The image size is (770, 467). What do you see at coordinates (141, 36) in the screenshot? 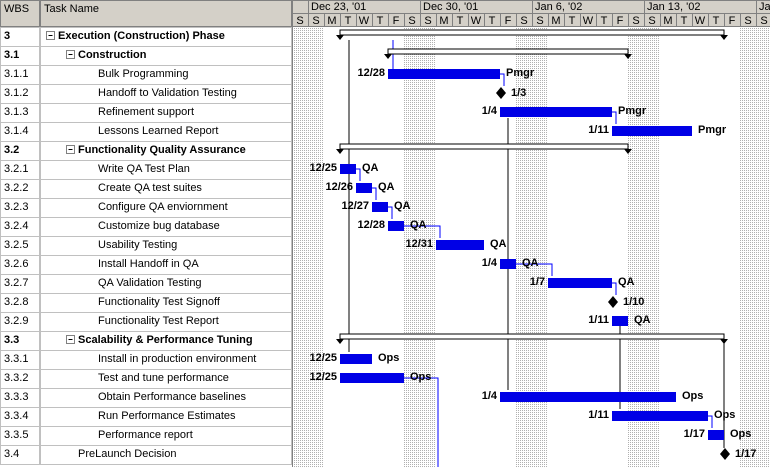
I see `task-name: Execution (Construction) Phase` at bounding box center [141, 36].